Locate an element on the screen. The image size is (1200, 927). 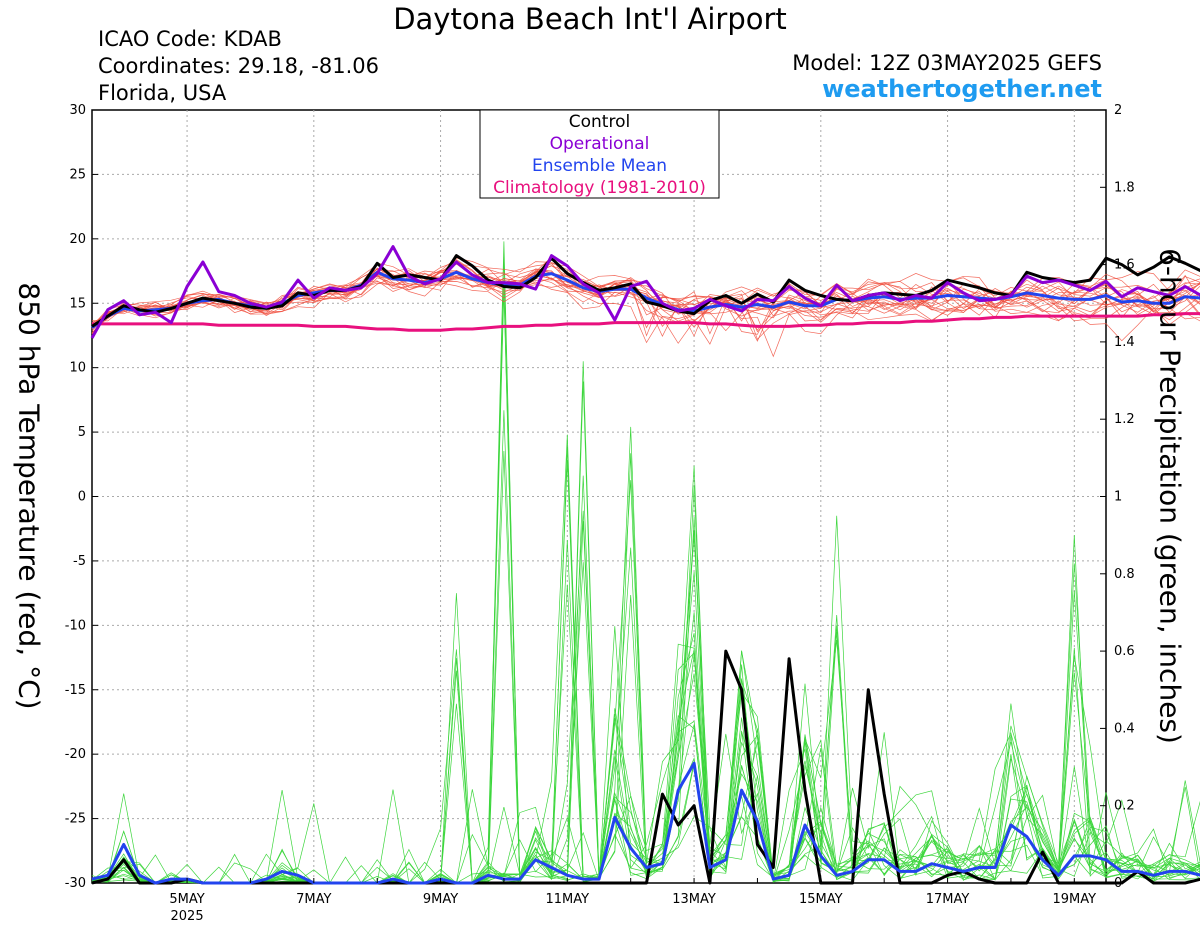
y-left-tick-label: 20 is located at coordinates (77, 239).